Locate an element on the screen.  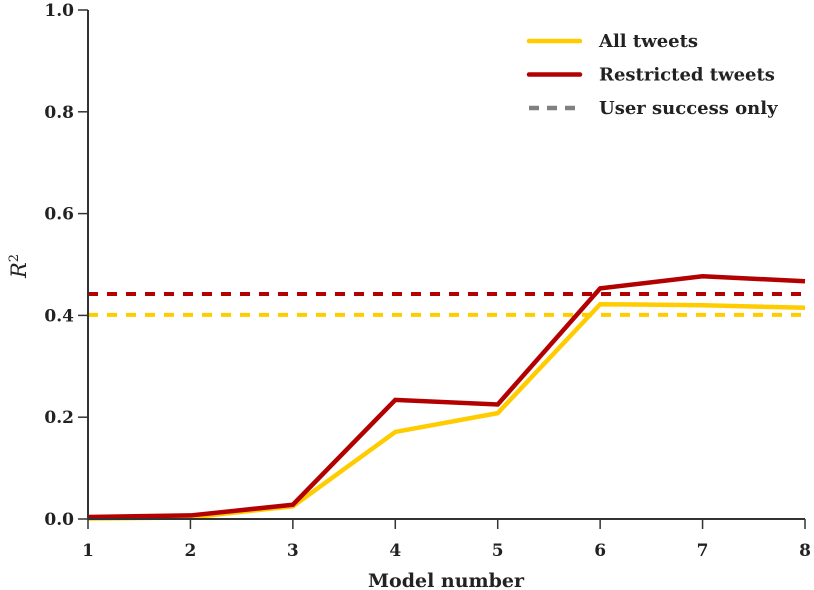
y-tick-label: 0.4 is located at coordinates (59, 316).